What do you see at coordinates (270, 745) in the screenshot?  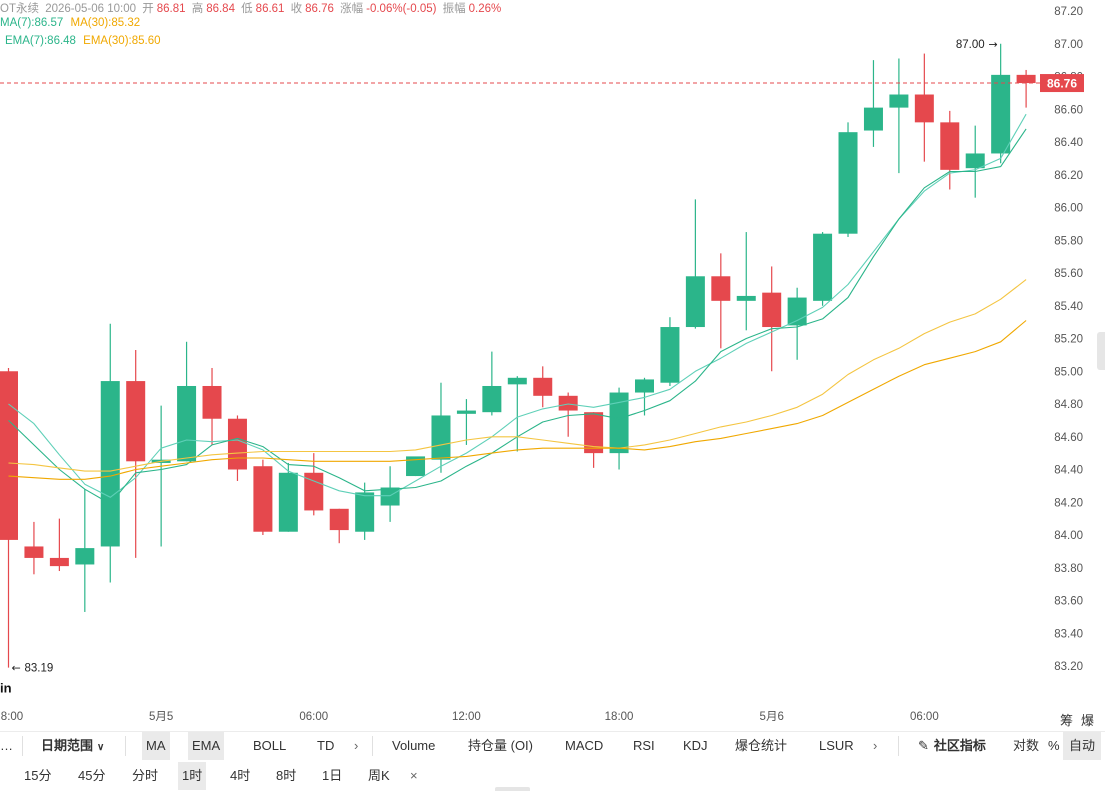 I see `boll-indicator-toggle: BOLL` at bounding box center [270, 745].